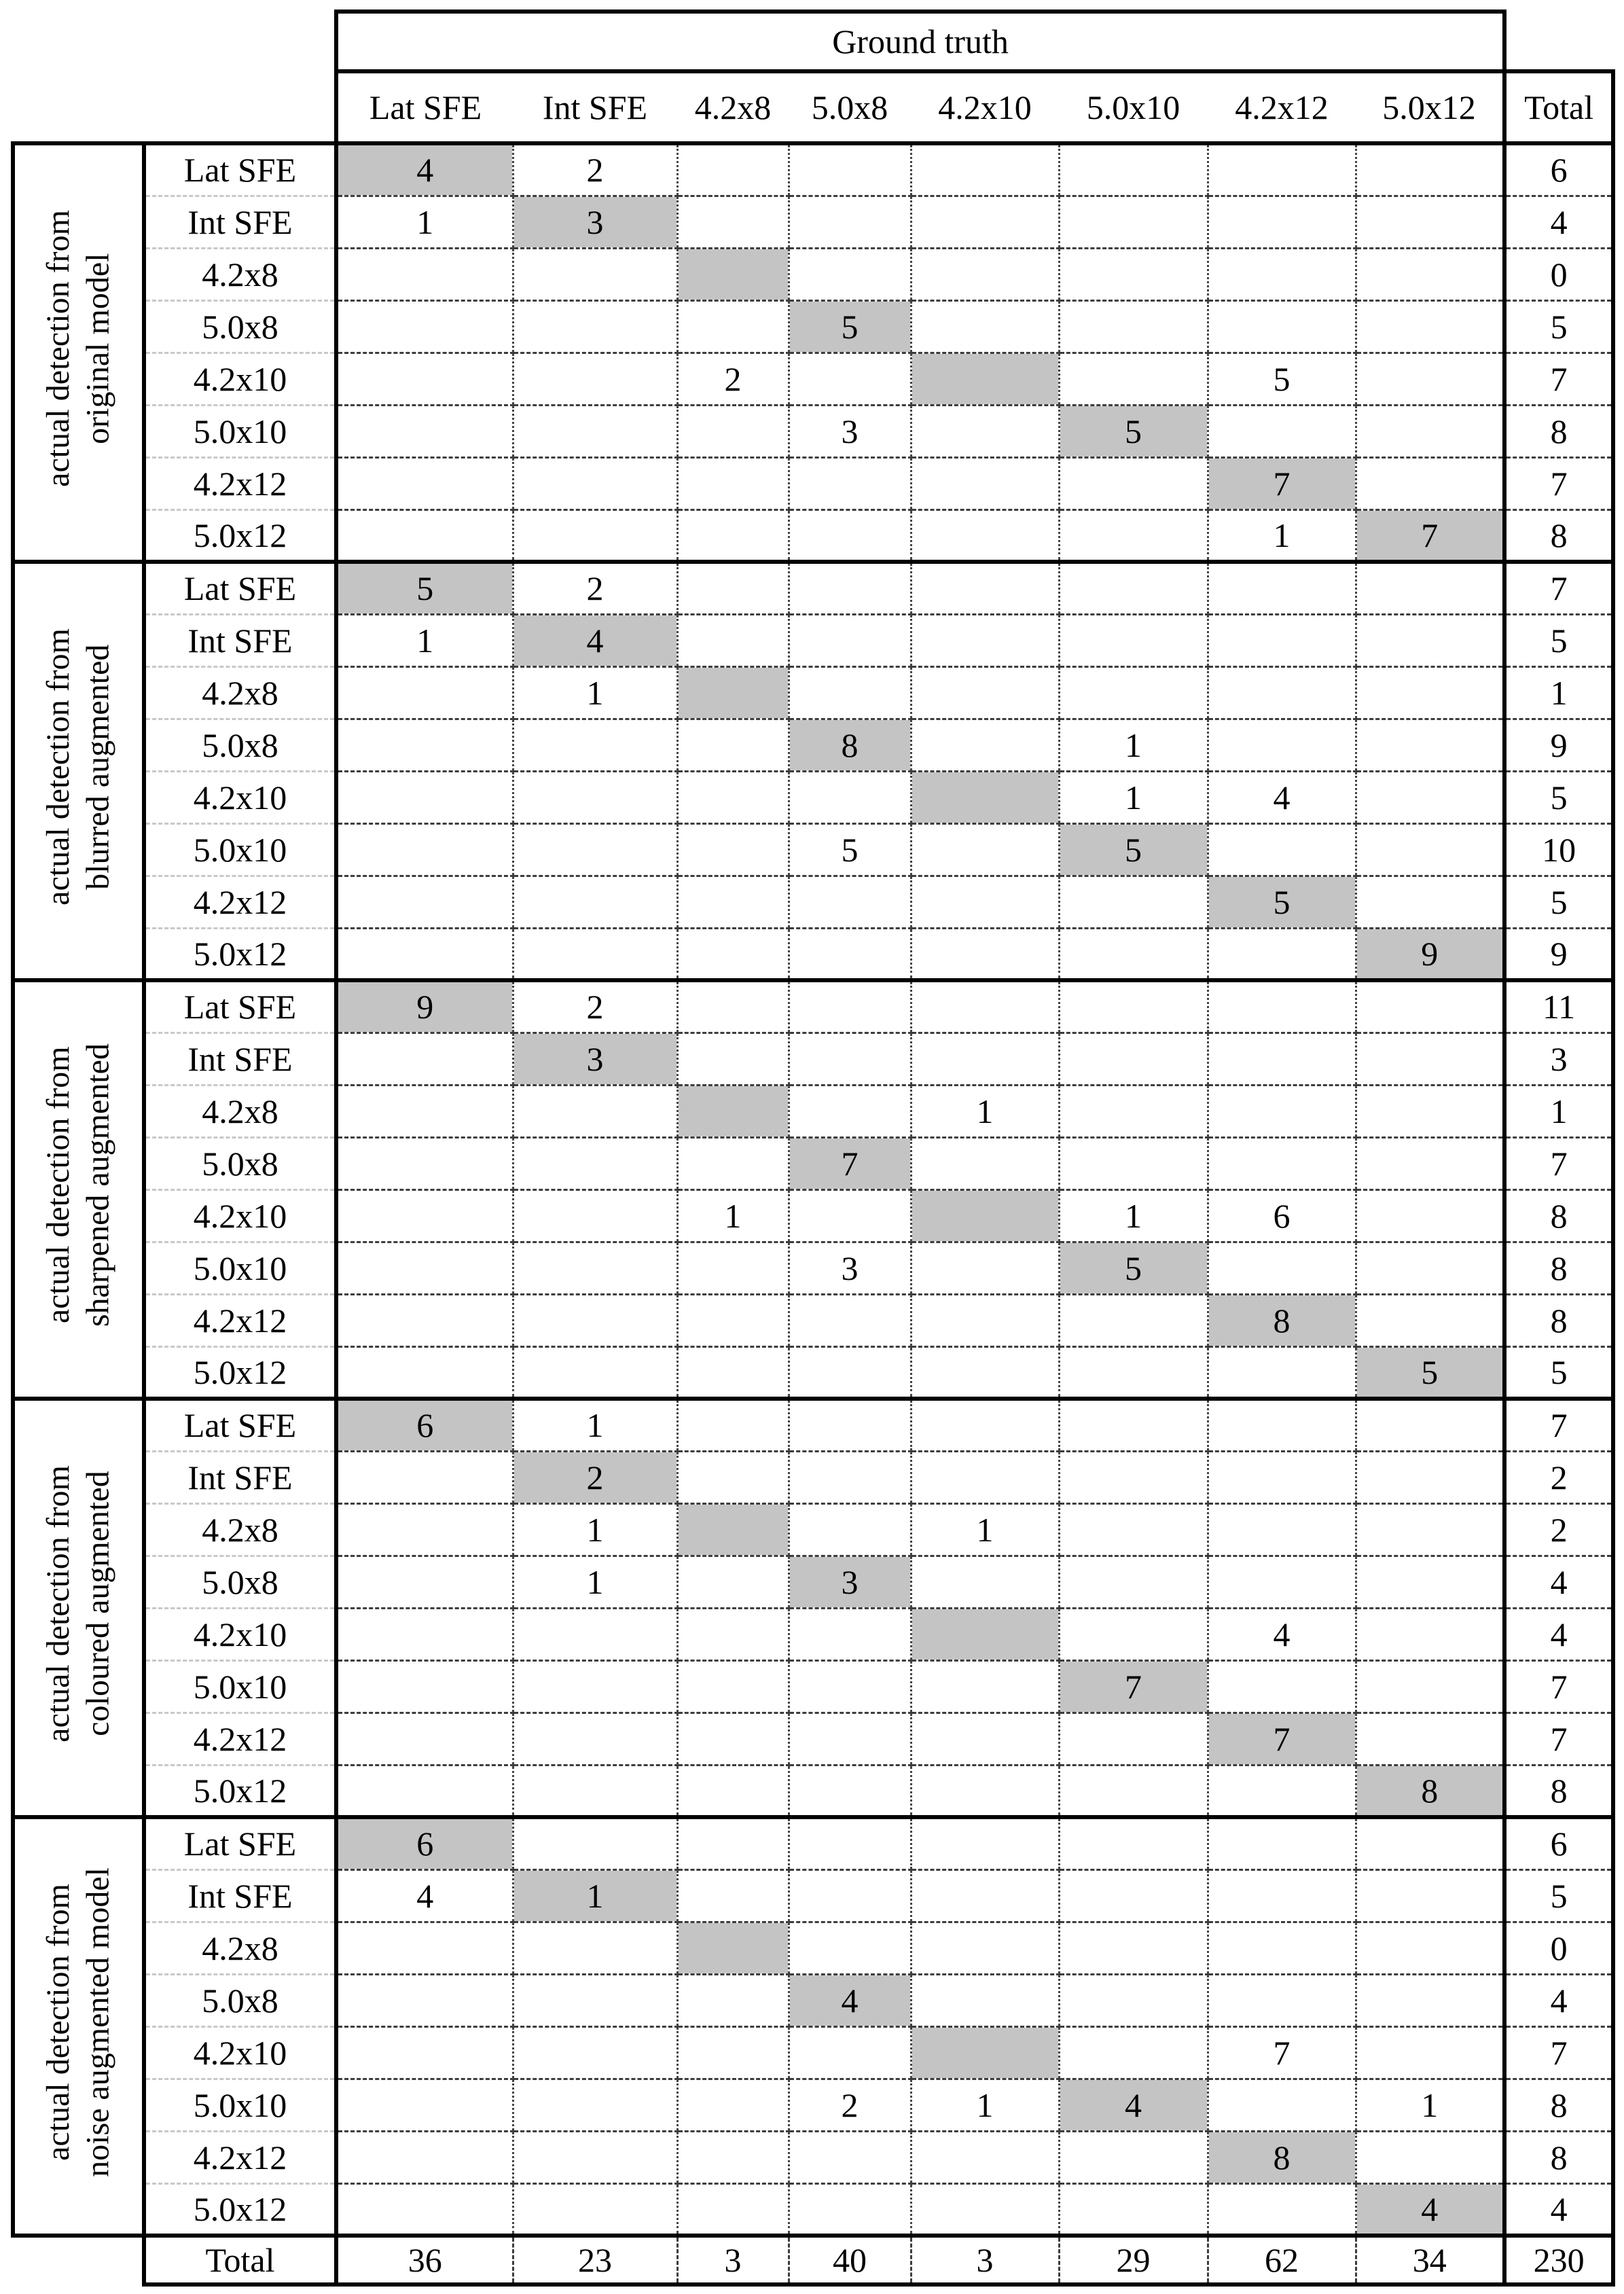 The width and height of the screenshot is (1624, 2294). I want to click on column-total: 40, so click(849, 2260).